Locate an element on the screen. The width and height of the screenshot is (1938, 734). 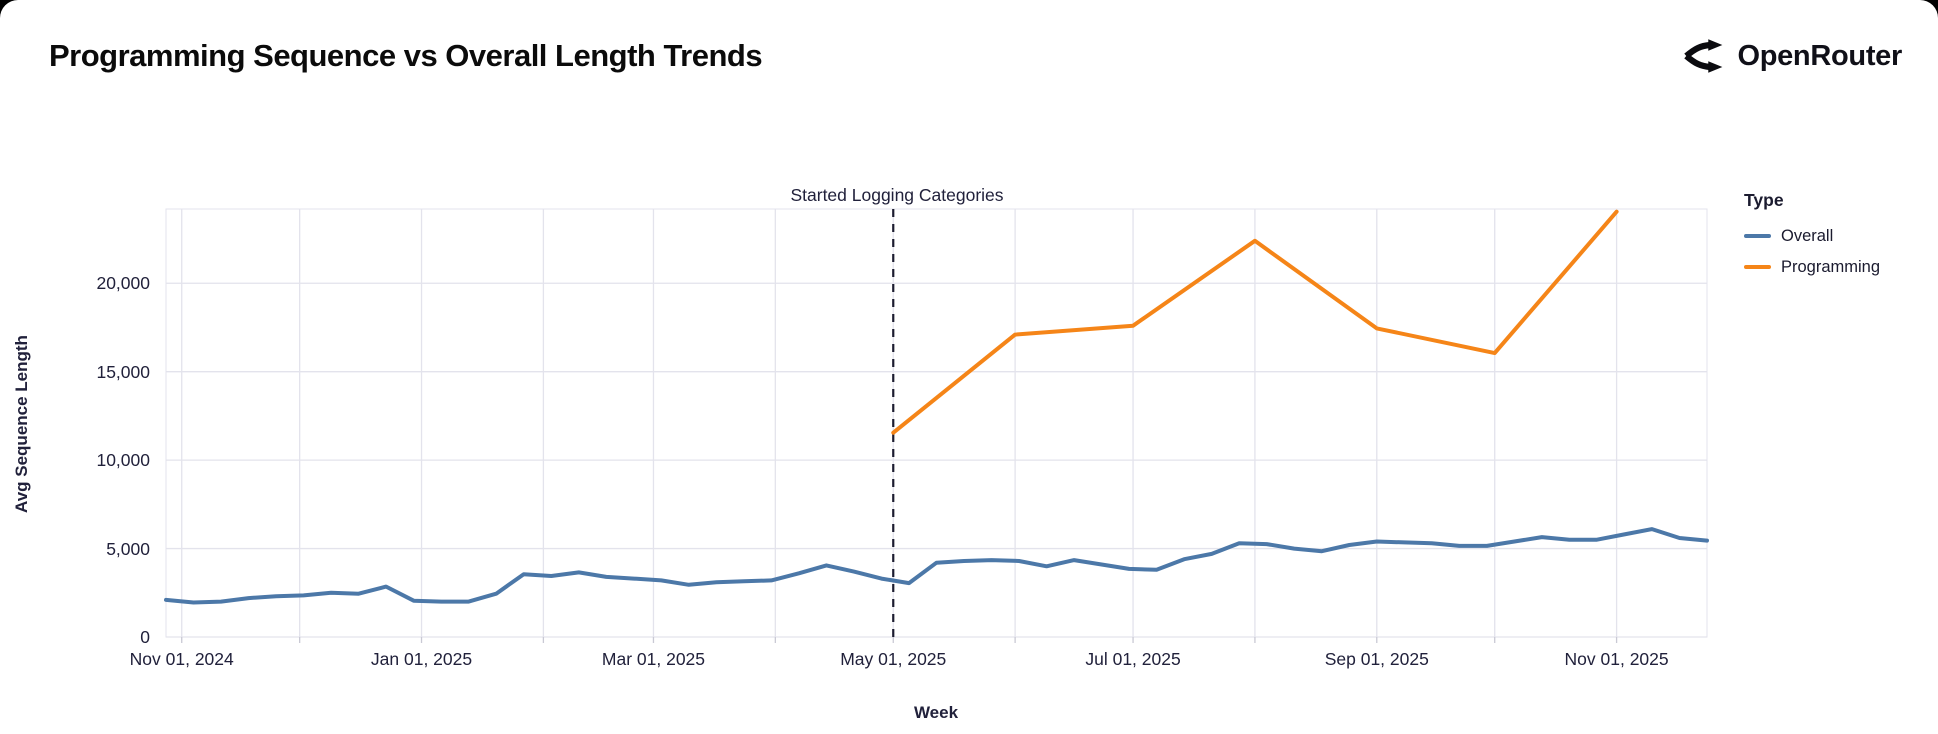
y-tick-label: 15,000 is located at coordinates (123, 371).